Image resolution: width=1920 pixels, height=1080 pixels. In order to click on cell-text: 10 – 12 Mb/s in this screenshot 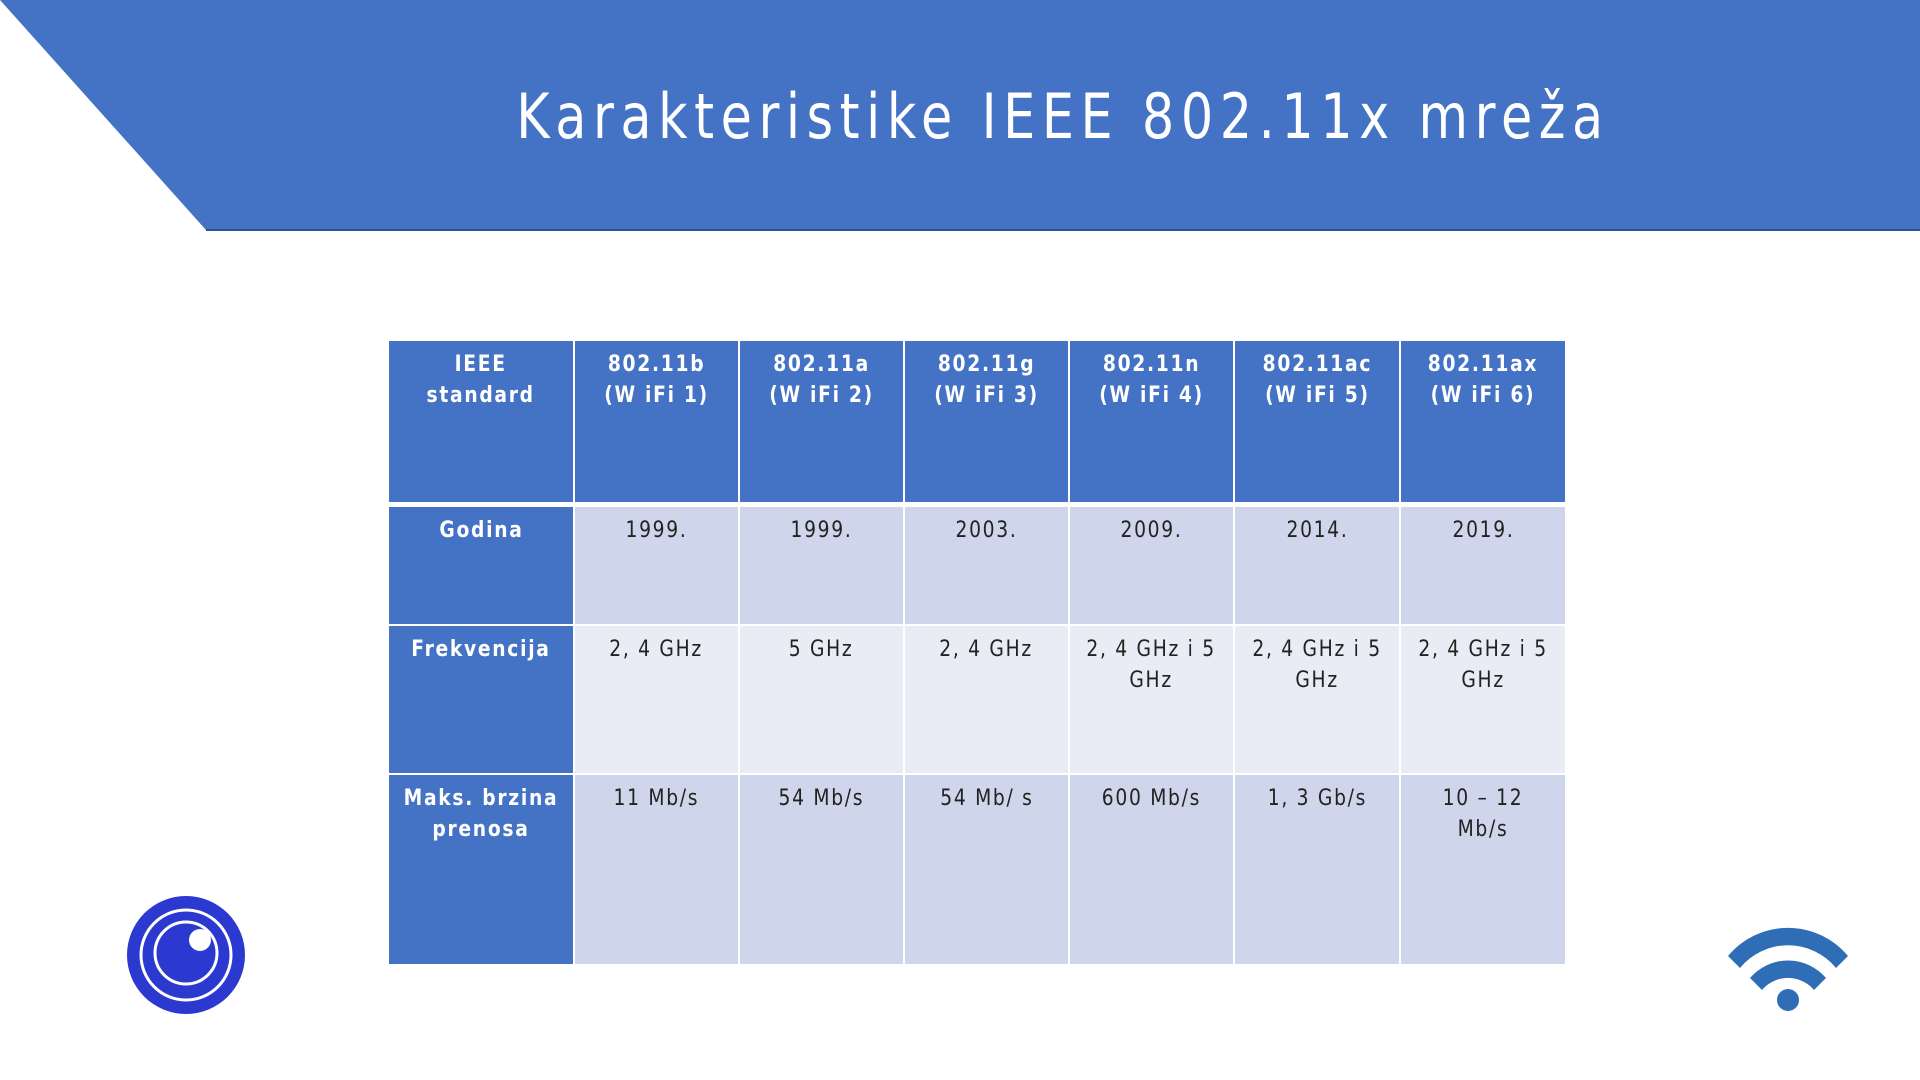, I will do `click(1483, 814)`.